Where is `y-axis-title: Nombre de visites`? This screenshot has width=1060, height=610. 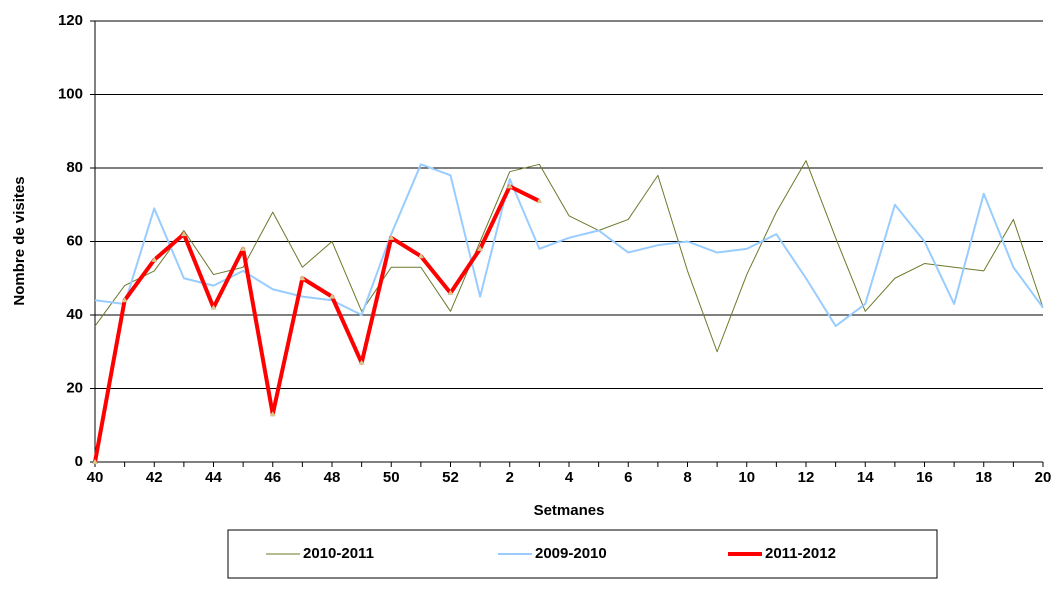 y-axis-title: Nombre de visites is located at coordinates (19, 240).